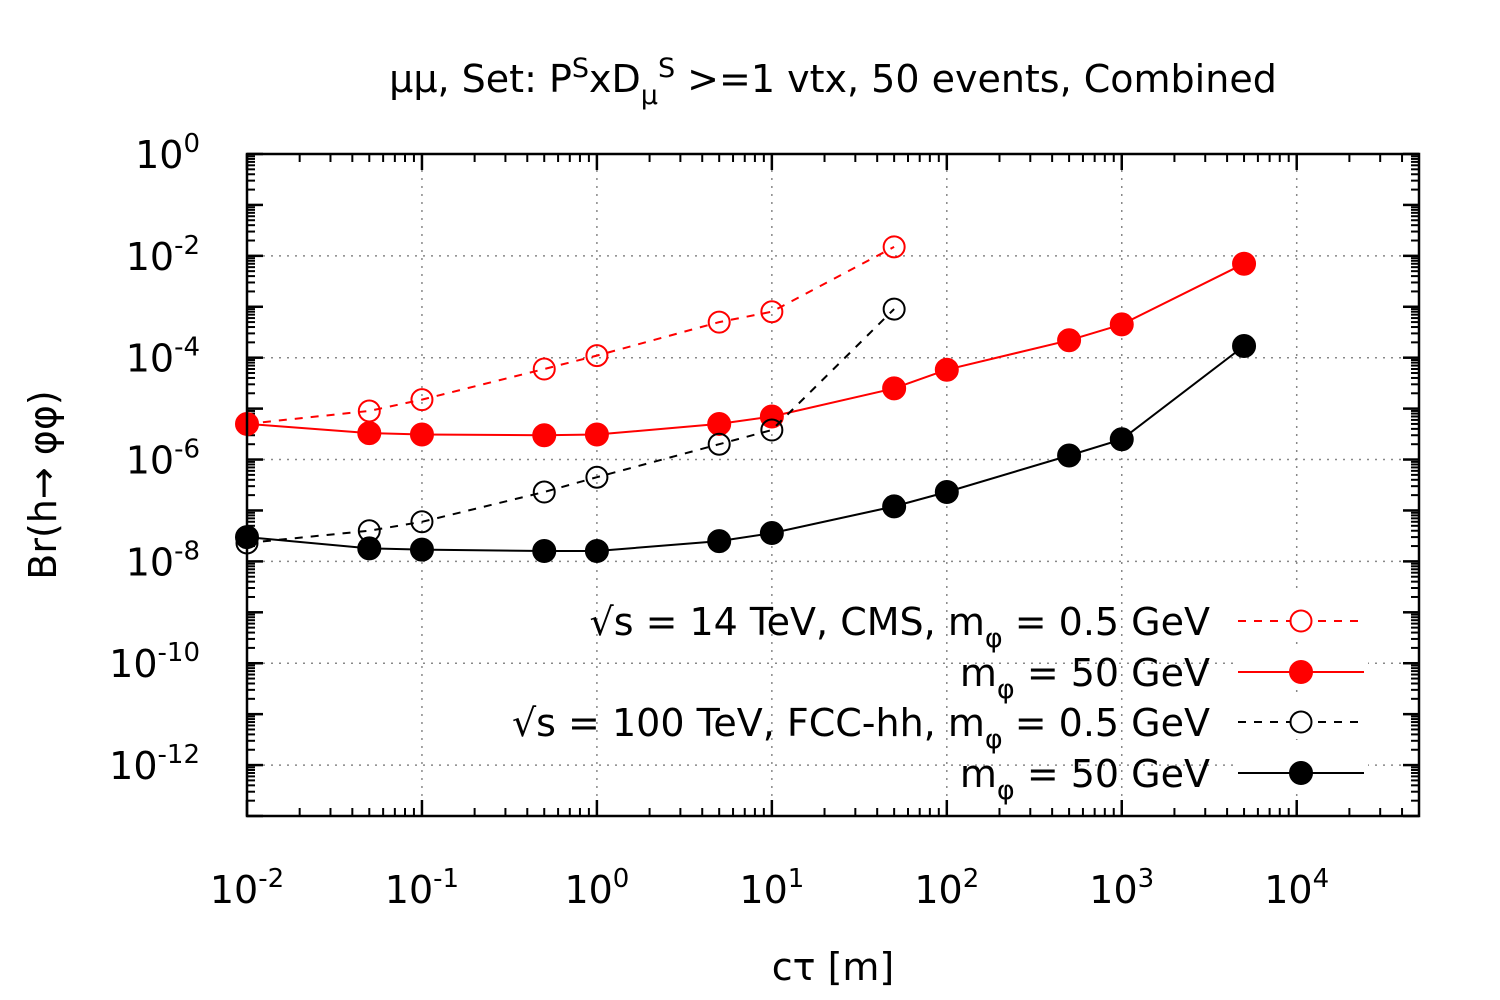 The height and width of the screenshot is (1000, 1500). I want to click on legend-label-main: √s = 100 TeV, FCC-hh, m, so click(748, 723).